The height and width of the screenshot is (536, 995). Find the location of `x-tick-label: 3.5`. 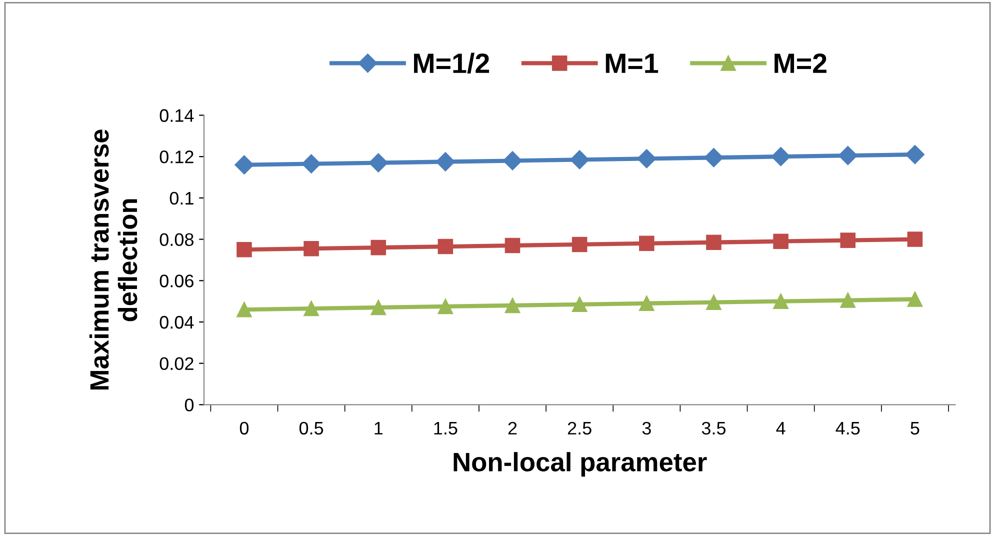

x-tick-label: 3.5 is located at coordinates (714, 428).